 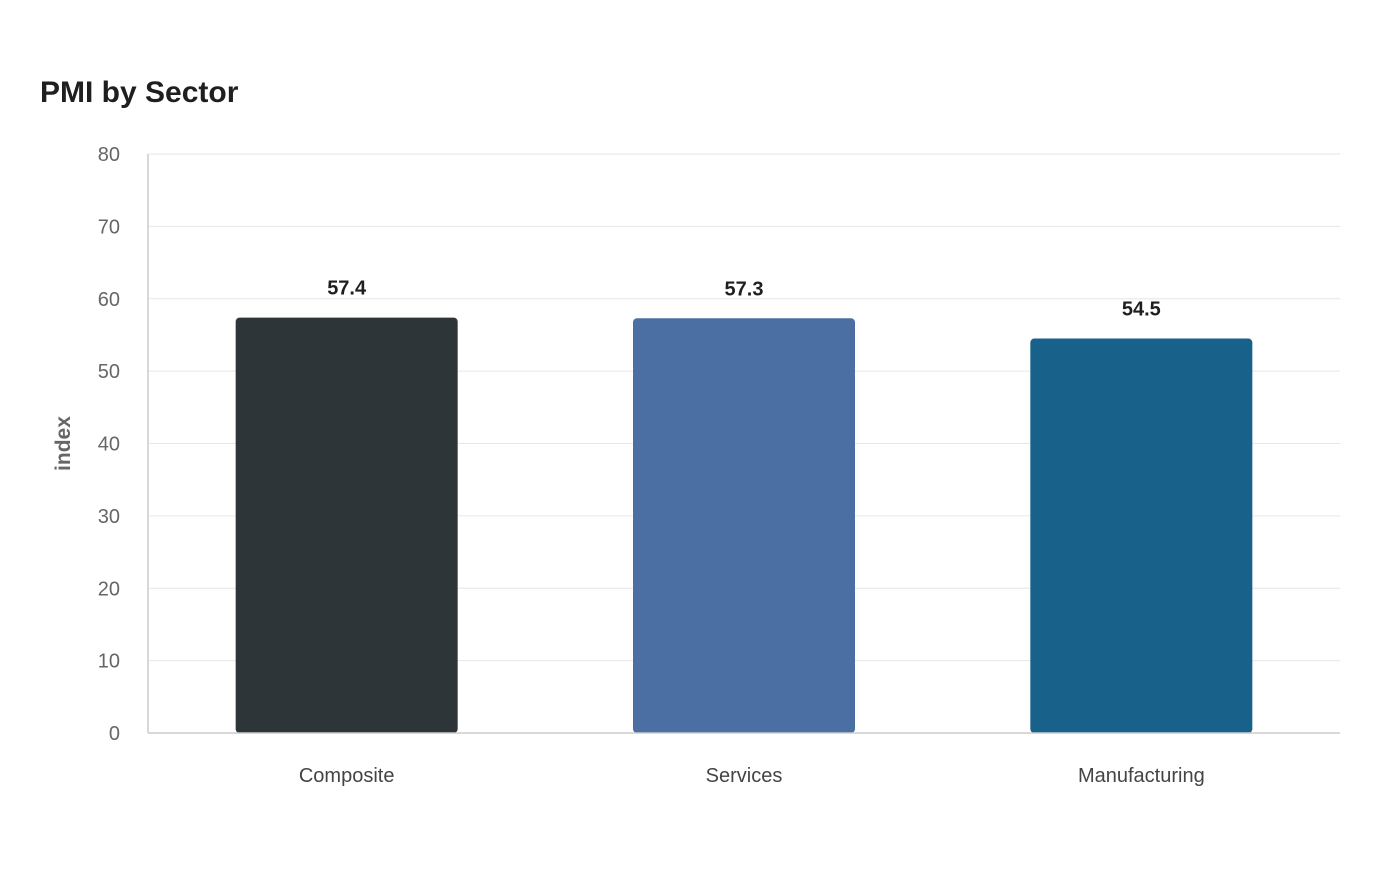 What do you see at coordinates (1141, 776) in the screenshot?
I see `x-tick-label-manufacturing: Manufacturing` at bounding box center [1141, 776].